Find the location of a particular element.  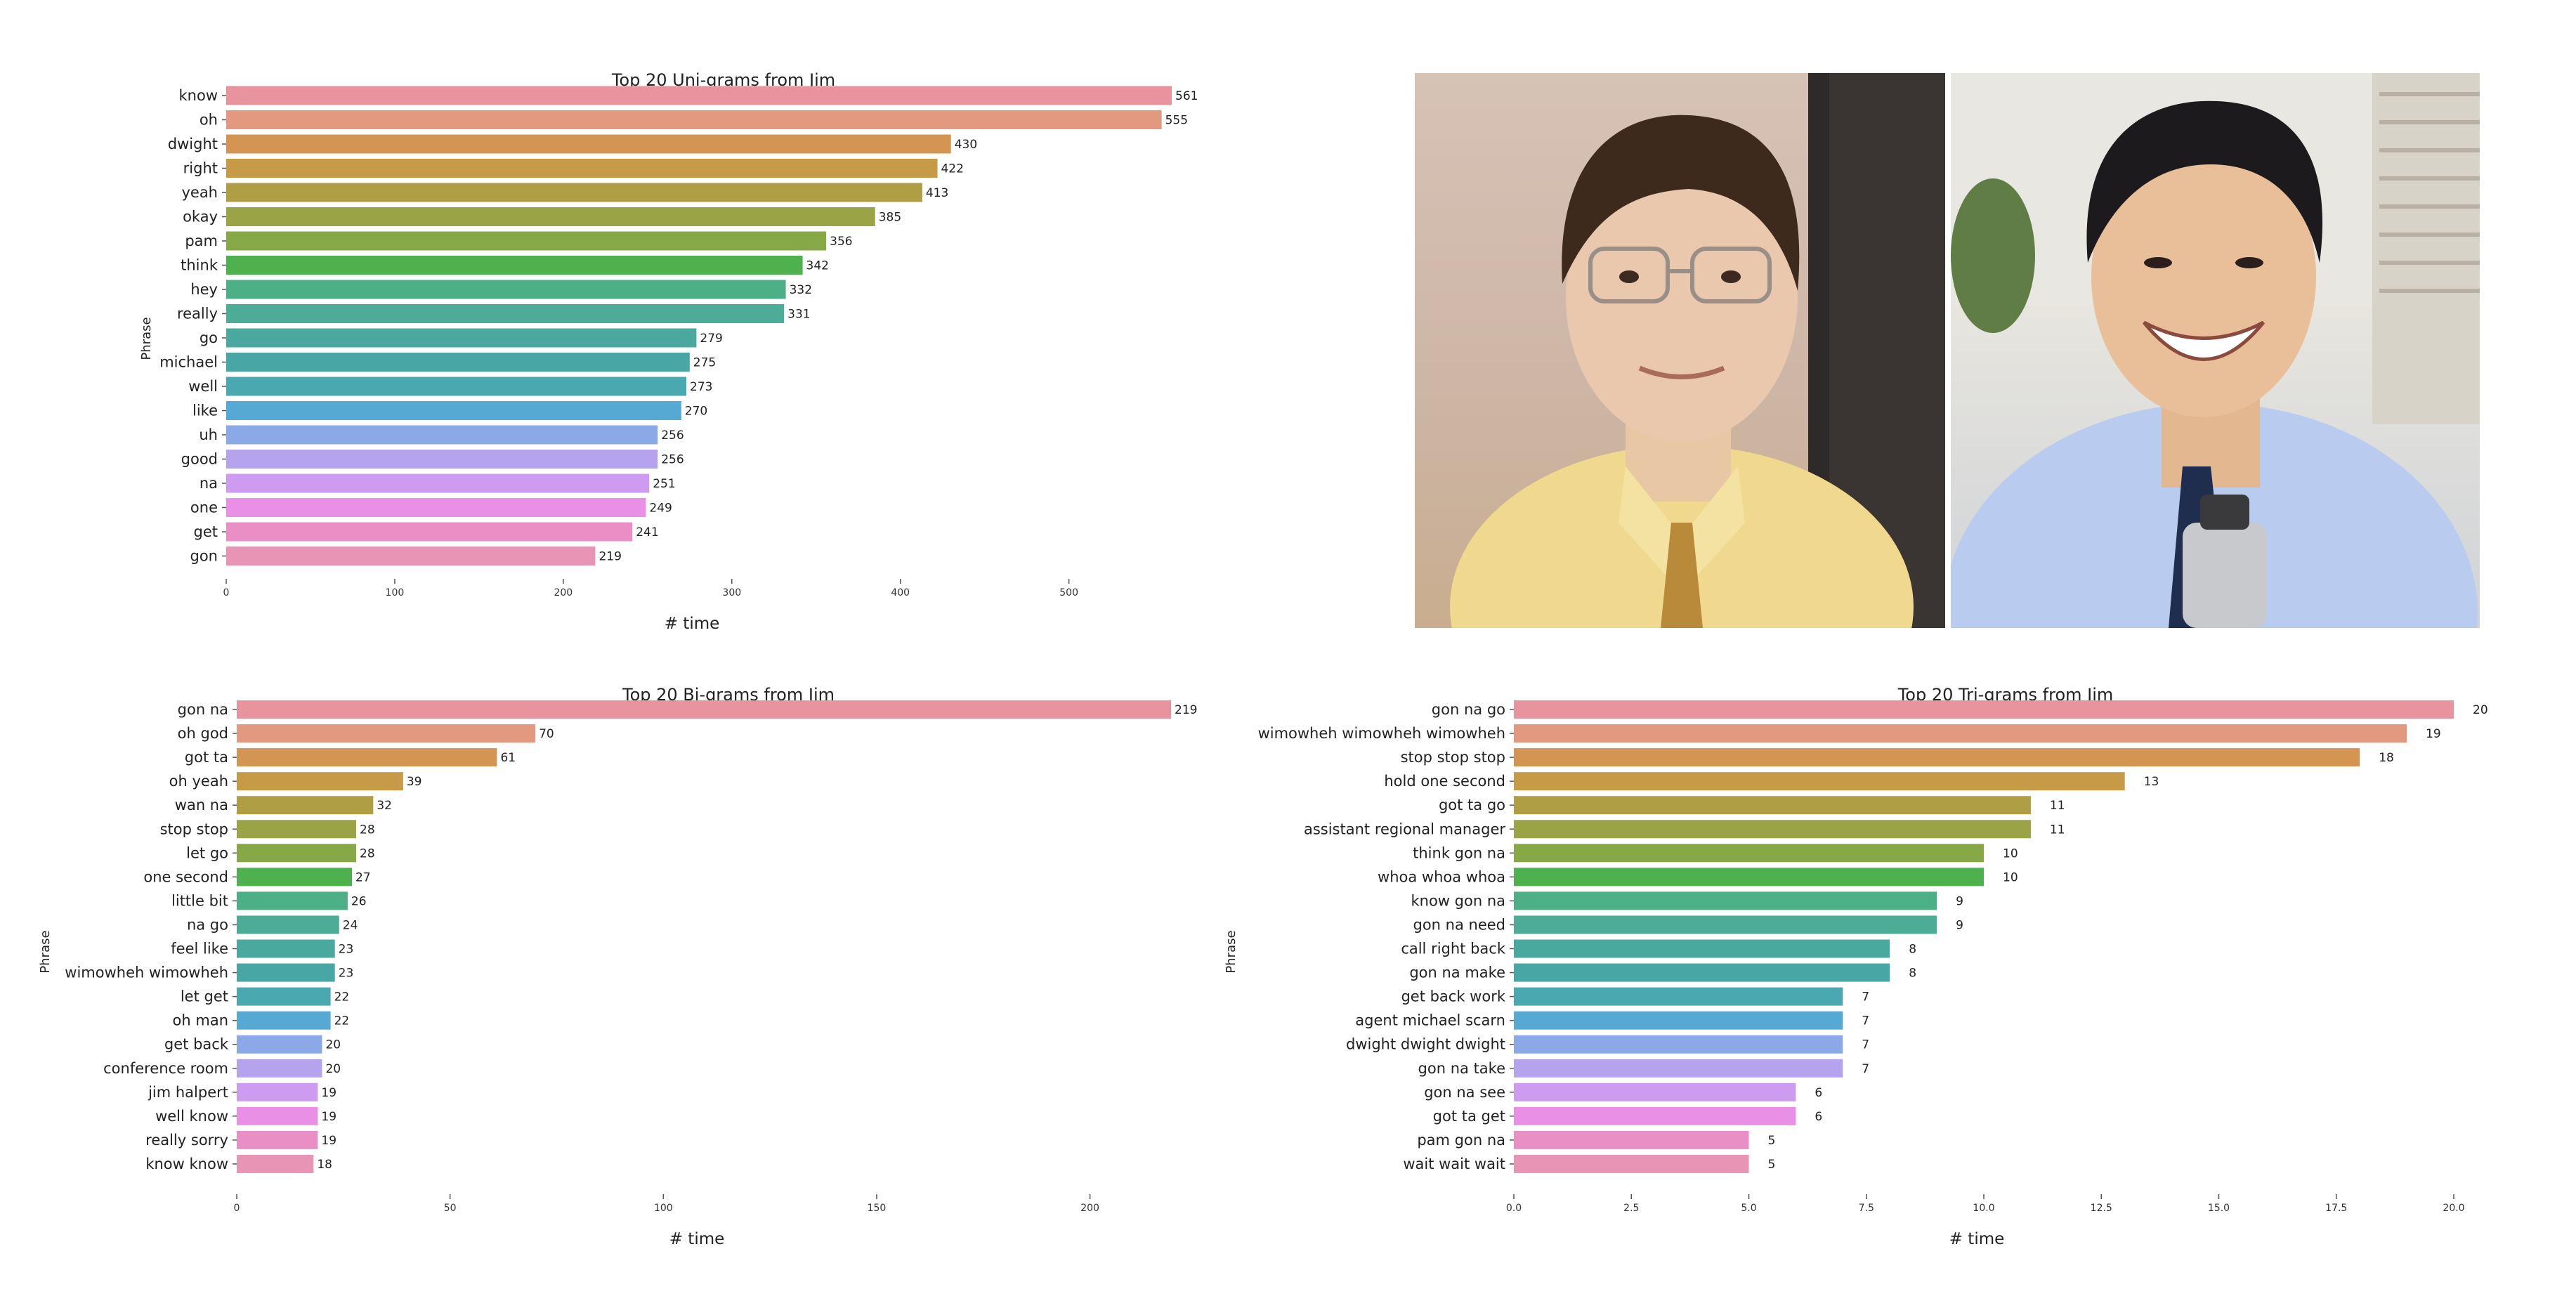

category-label: know know is located at coordinates (186, 1164).